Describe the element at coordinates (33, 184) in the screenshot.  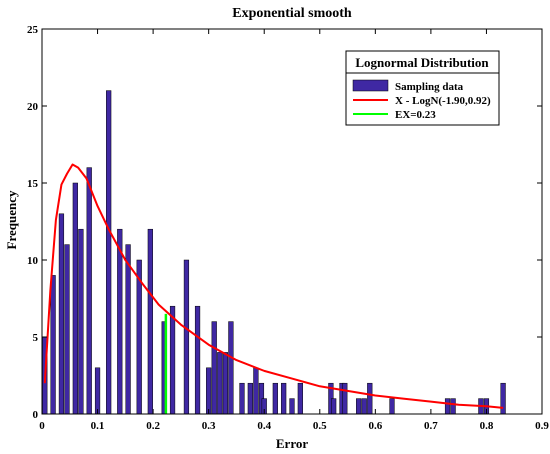
I see `y-tick-label: 15` at that location.